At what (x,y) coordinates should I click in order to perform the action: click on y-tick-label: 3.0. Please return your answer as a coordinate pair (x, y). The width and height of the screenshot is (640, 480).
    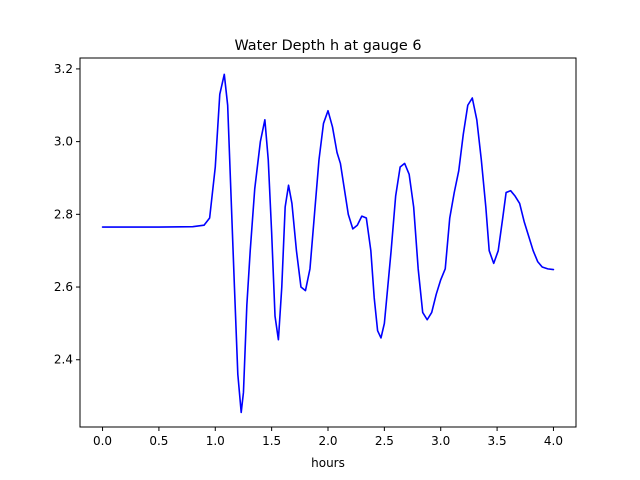
    Looking at the image, I should click on (63, 142).